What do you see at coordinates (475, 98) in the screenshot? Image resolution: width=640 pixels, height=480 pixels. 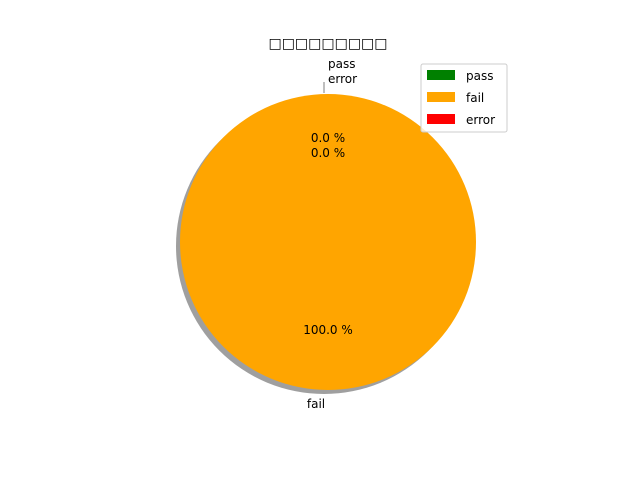 I see `legend-label-fail: fail` at bounding box center [475, 98].